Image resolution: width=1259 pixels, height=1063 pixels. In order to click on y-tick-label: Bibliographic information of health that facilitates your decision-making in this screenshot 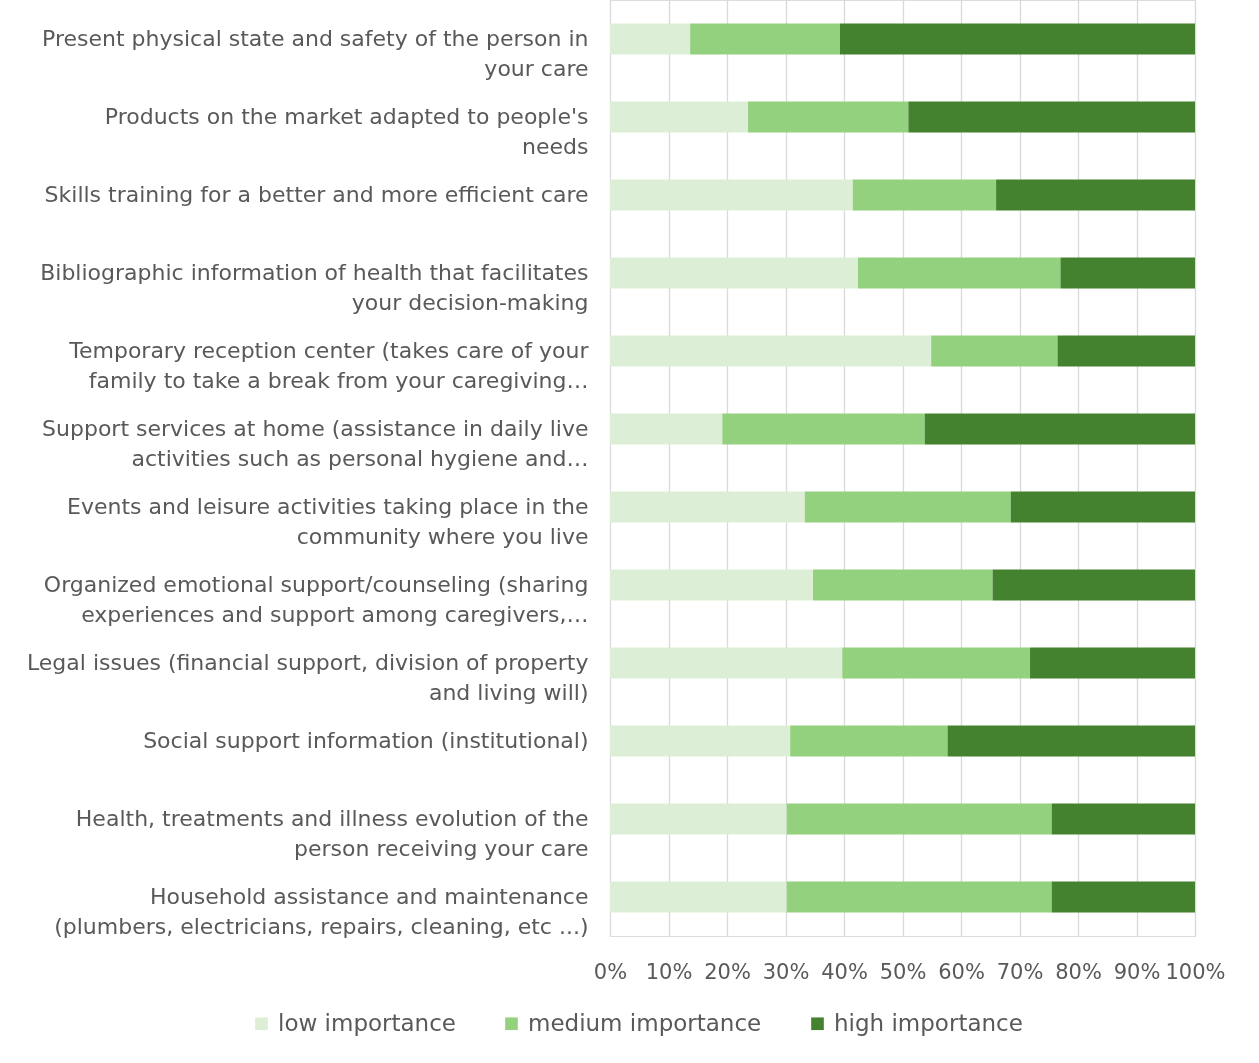, I will do `click(314, 287)`.